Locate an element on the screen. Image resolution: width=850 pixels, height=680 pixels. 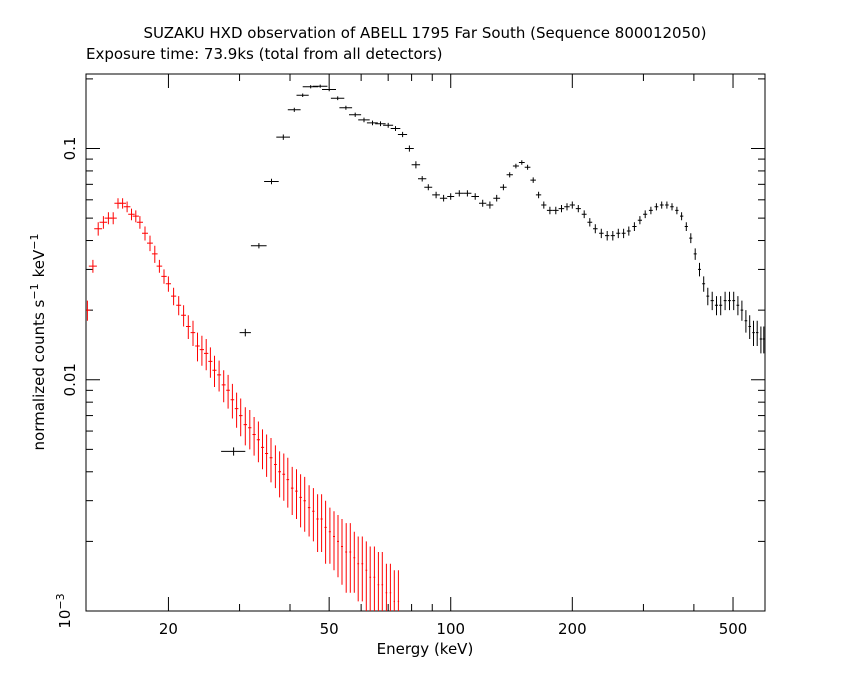
y-axis-label-unit-exp: −1 is located at coordinates (34, 242).